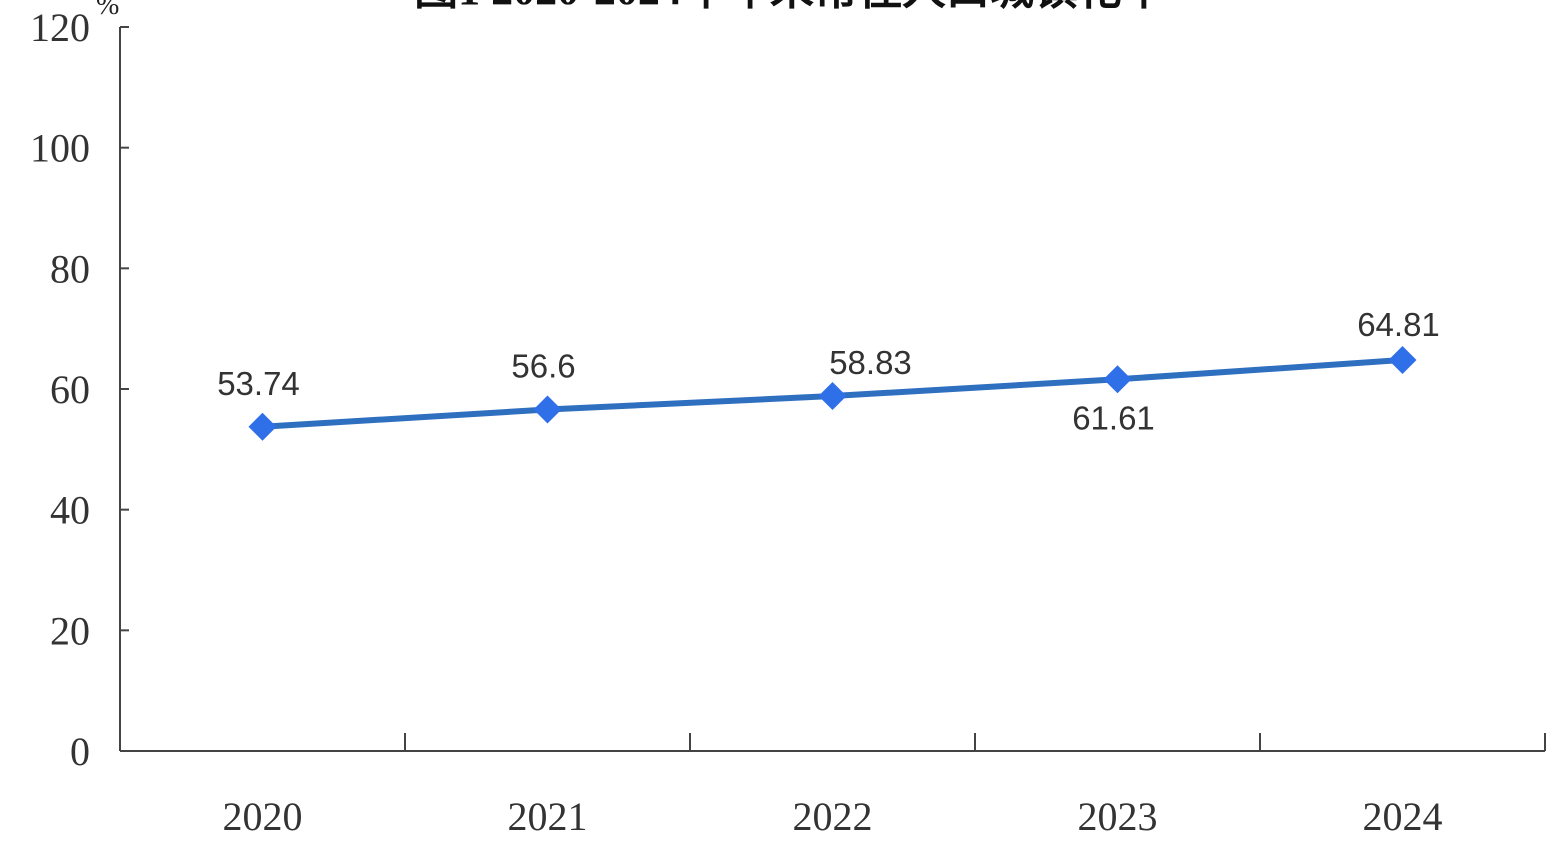 The width and height of the screenshot is (1554, 850). What do you see at coordinates (60, 27) in the screenshot?
I see `y-tick-label: 120` at bounding box center [60, 27].